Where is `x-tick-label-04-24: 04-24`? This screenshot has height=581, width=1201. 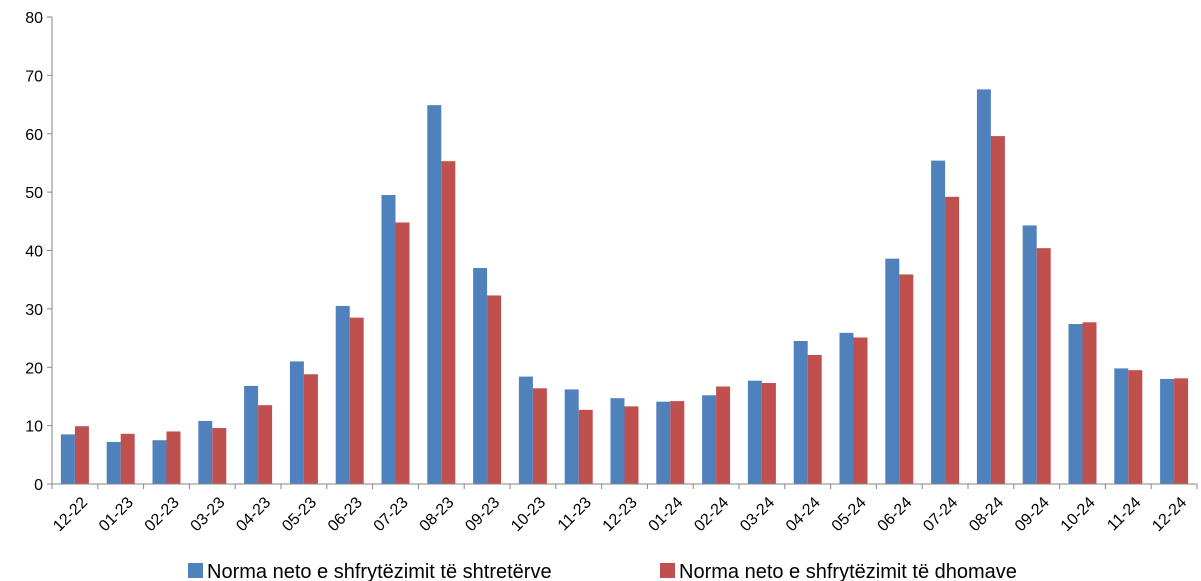 x-tick-label-04-24: 04-24 is located at coordinates (803, 514).